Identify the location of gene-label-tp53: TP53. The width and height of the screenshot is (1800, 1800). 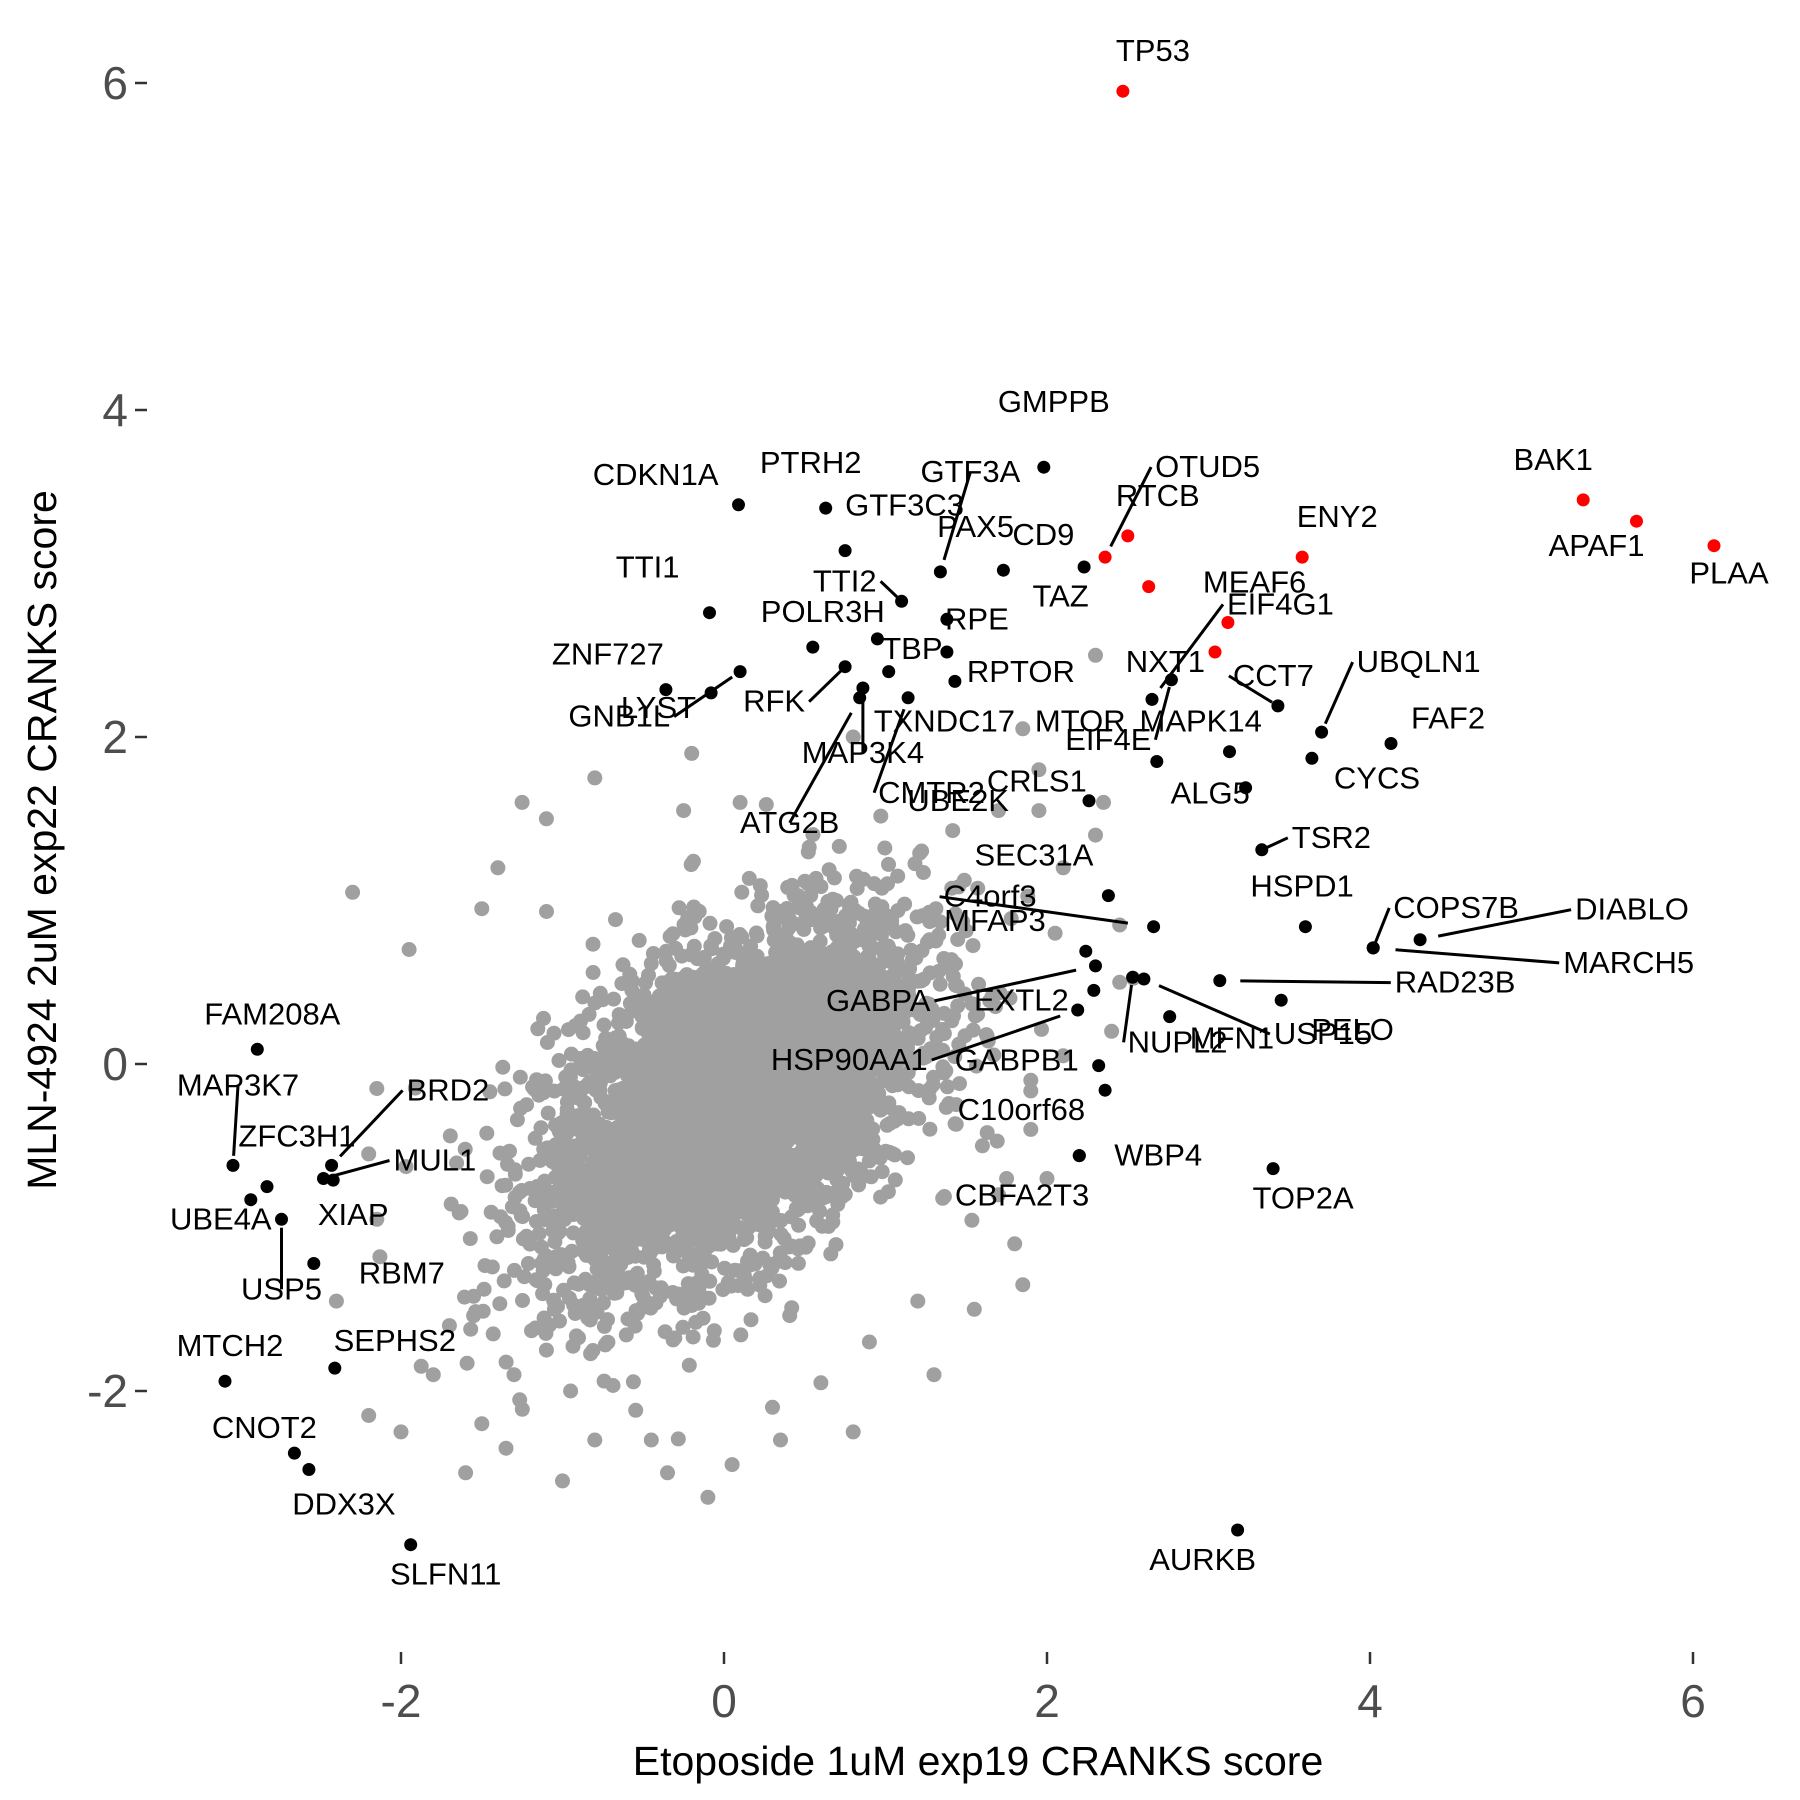
(1153, 50).